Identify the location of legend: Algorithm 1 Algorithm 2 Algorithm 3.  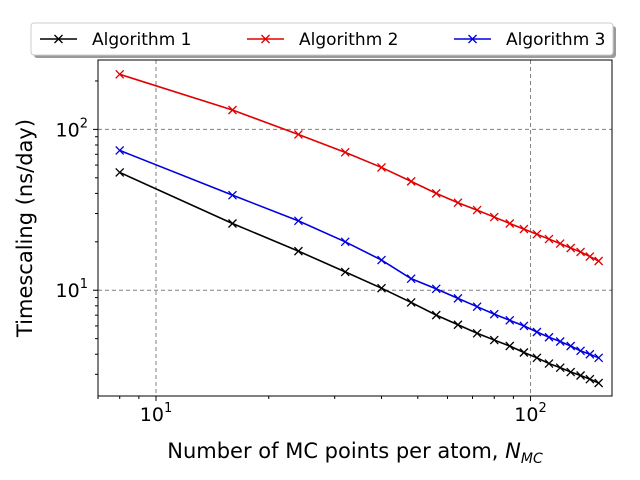
(323, 40).